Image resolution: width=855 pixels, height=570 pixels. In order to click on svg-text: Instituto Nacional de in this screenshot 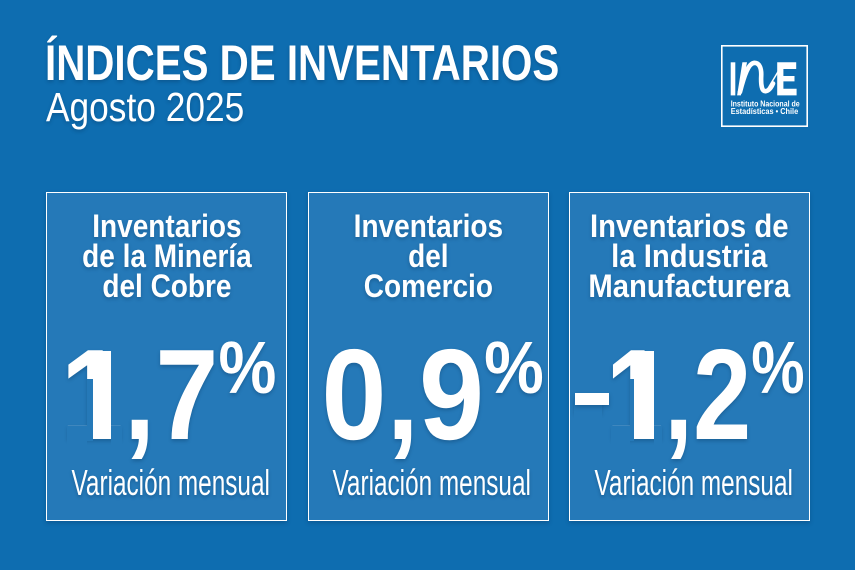, I will do `click(765, 103)`.